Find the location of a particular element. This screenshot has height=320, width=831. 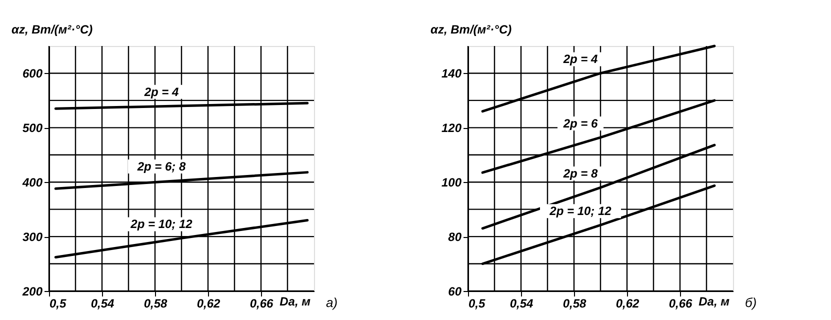

y-tick-label: 140 is located at coordinates (451, 73).